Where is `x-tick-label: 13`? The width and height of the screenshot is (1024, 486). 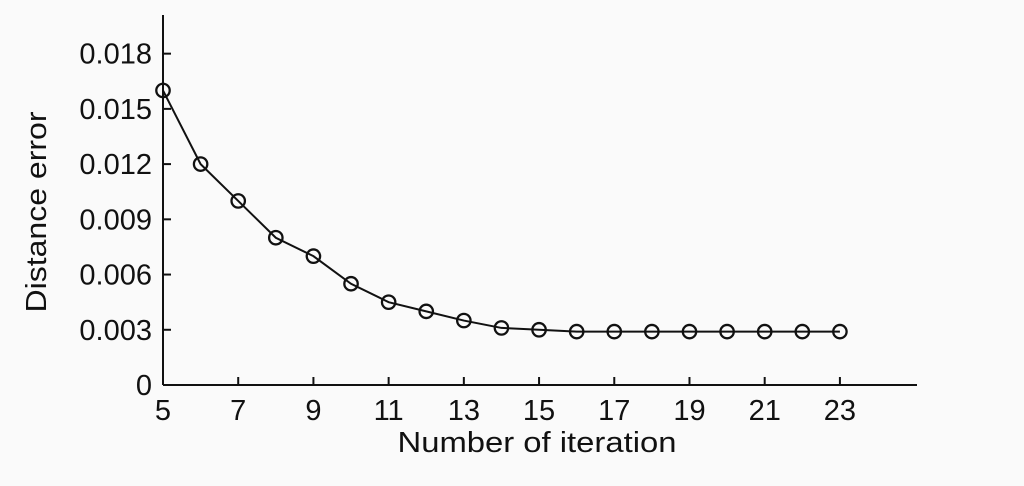
x-tick-label: 13 is located at coordinates (464, 411).